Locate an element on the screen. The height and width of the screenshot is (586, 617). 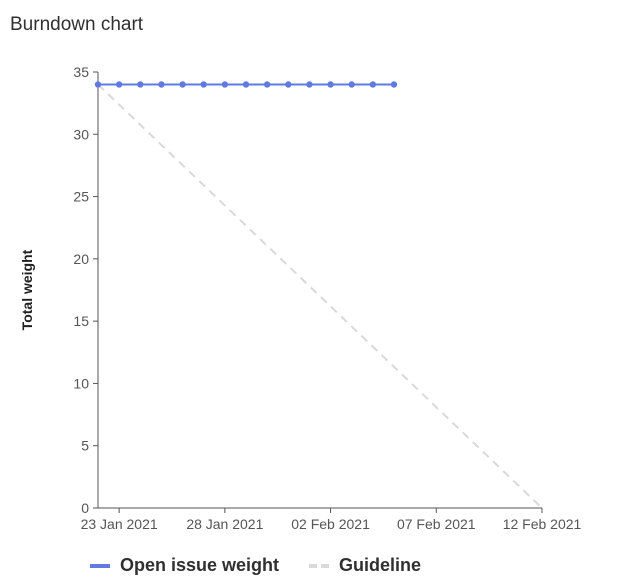
y-axis-title: Total weight is located at coordinates (27, 289).